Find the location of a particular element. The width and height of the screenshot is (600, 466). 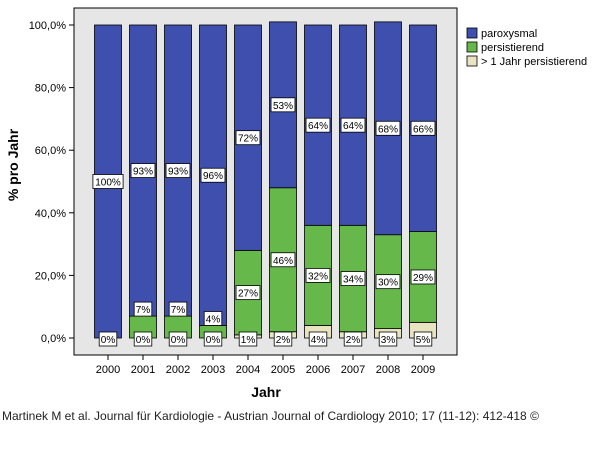

x-tick-label: 2002 is located at coordinates (178, 370).